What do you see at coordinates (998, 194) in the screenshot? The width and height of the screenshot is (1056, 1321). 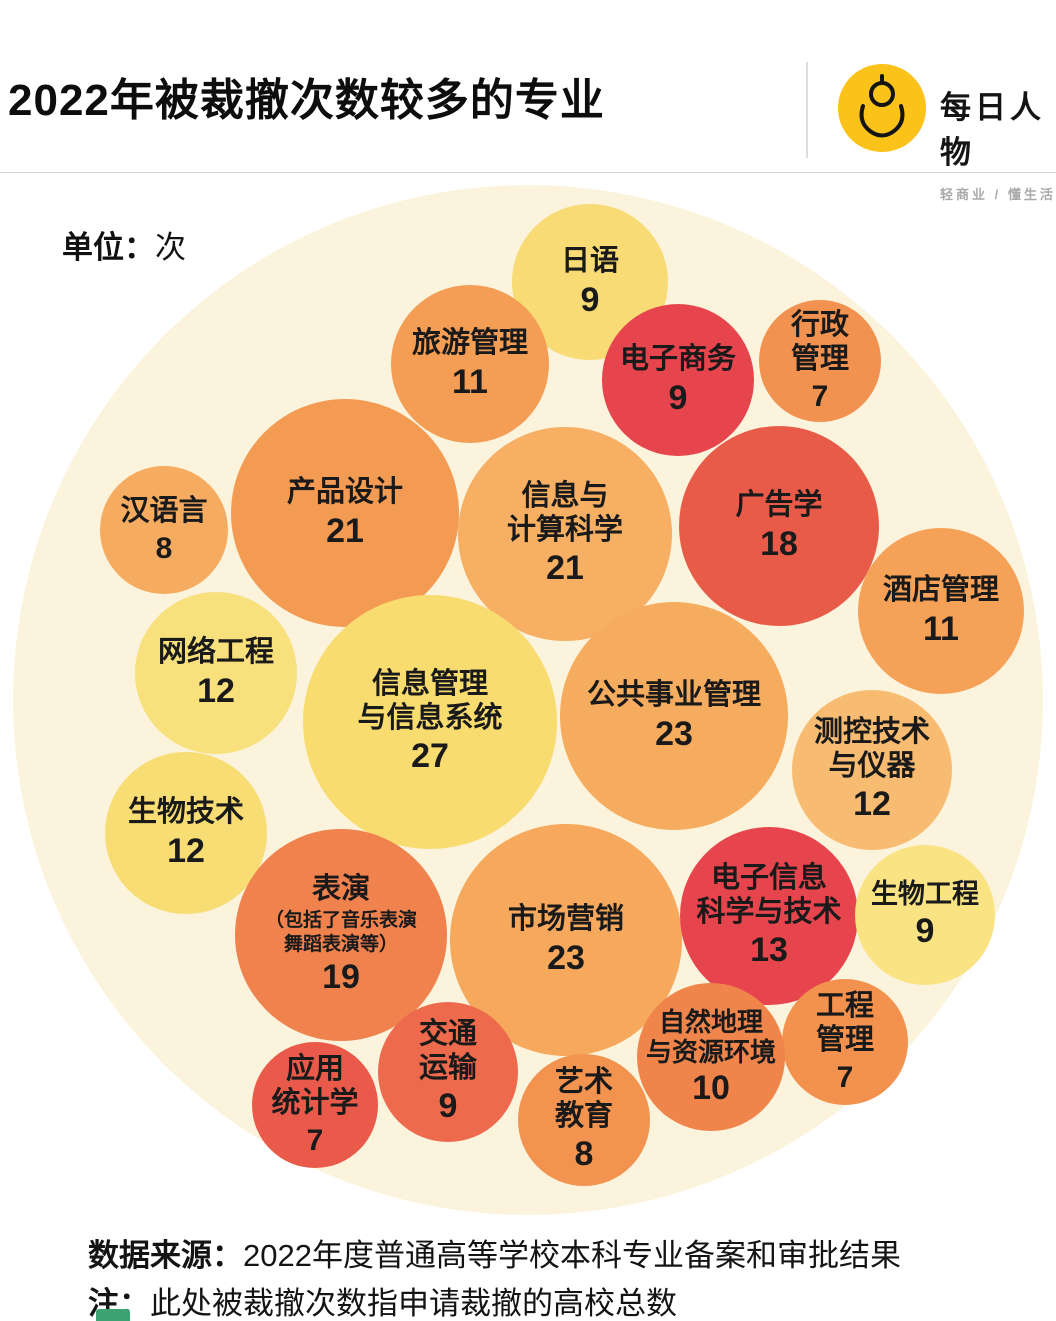 I see `brand-tagline: 轻商业 / 懂生活` at bounding box center [998, 194].